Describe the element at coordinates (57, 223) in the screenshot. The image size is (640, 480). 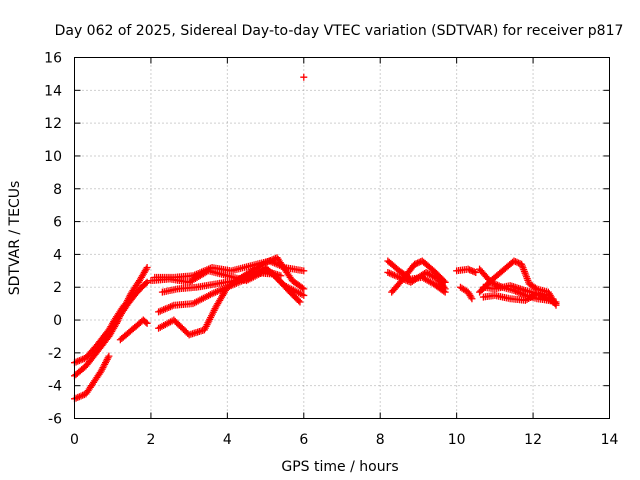
I see `y-tick-label: 6` at that location.